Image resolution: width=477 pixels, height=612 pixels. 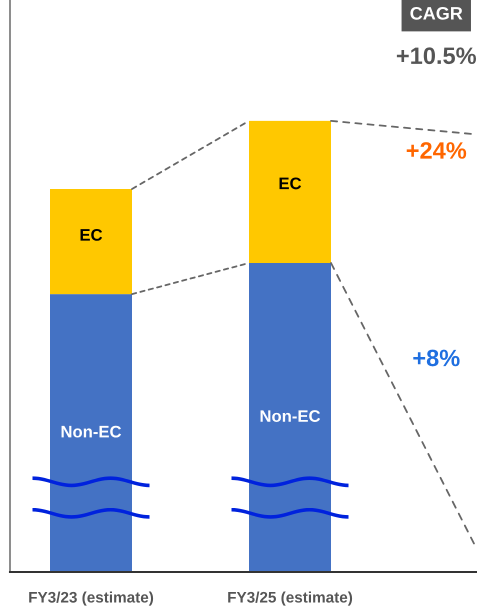 I want to click on series-label: Non-EC, so click(x=290, y=416).